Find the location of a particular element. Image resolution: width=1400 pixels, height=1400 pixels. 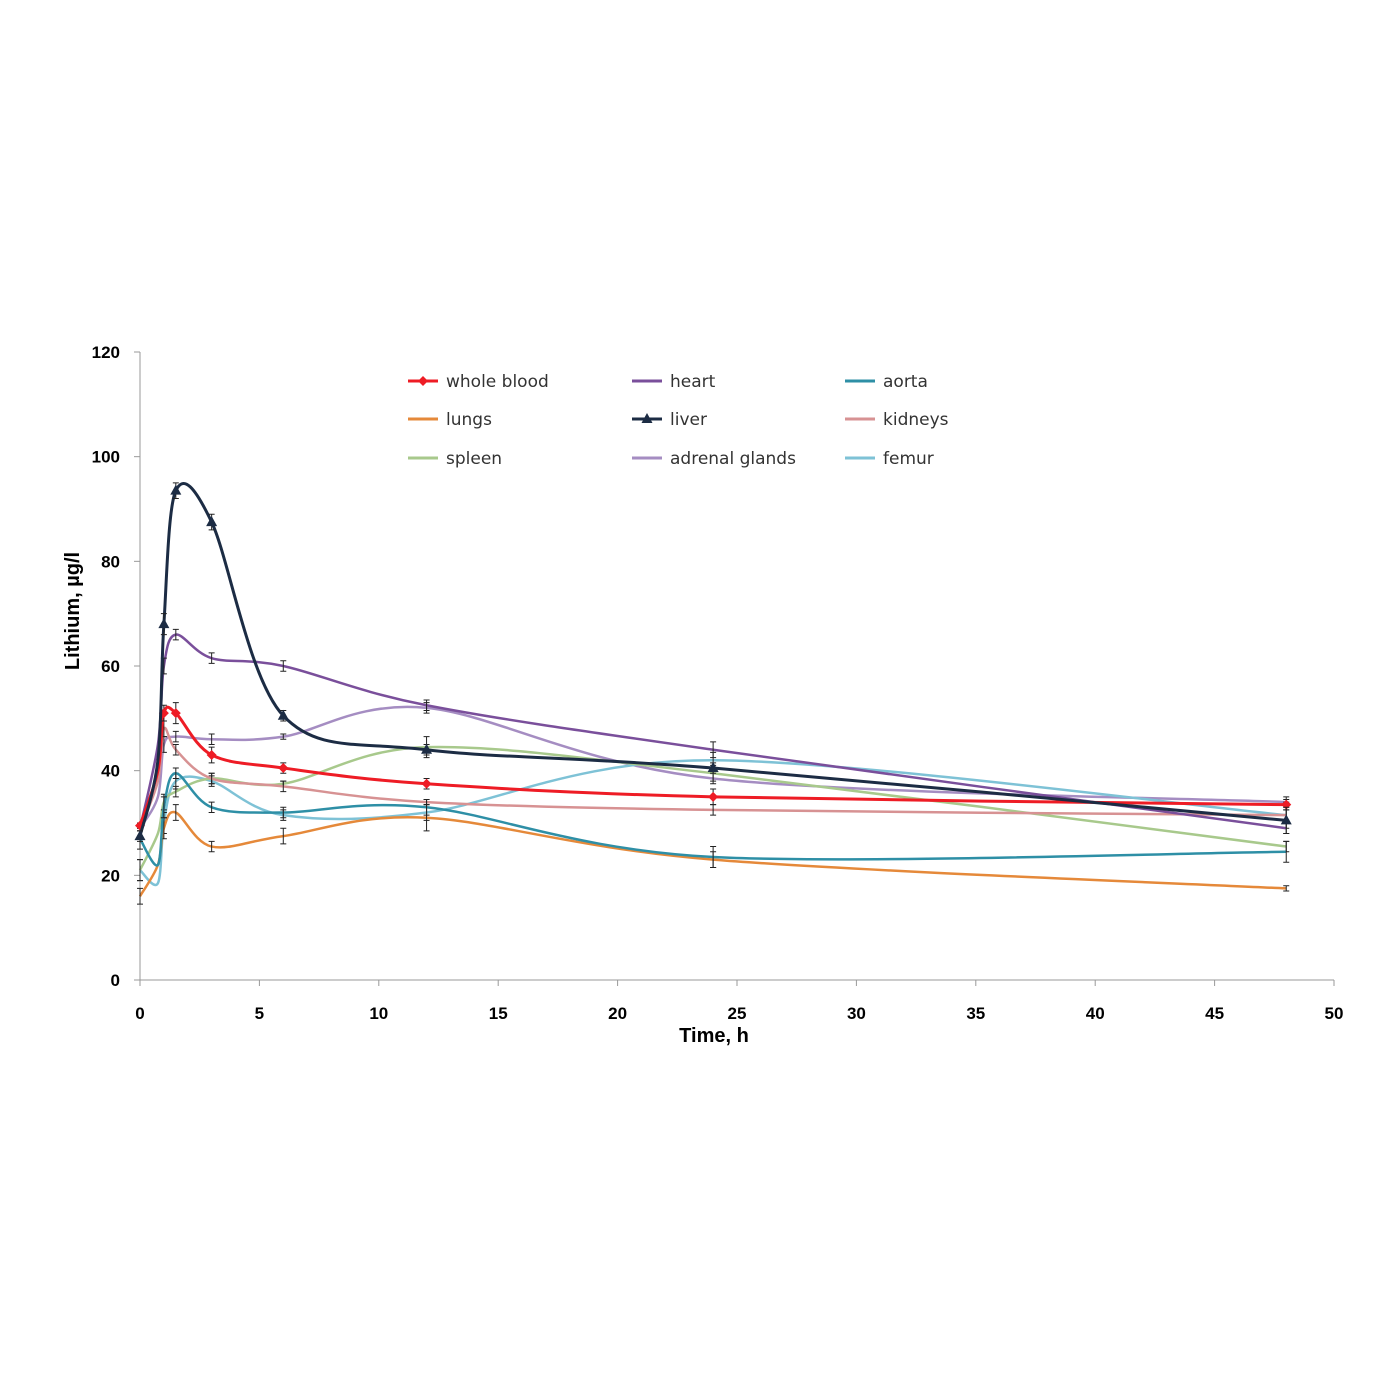

x-tick-label: 0 is located at coordinates (139, 1013).